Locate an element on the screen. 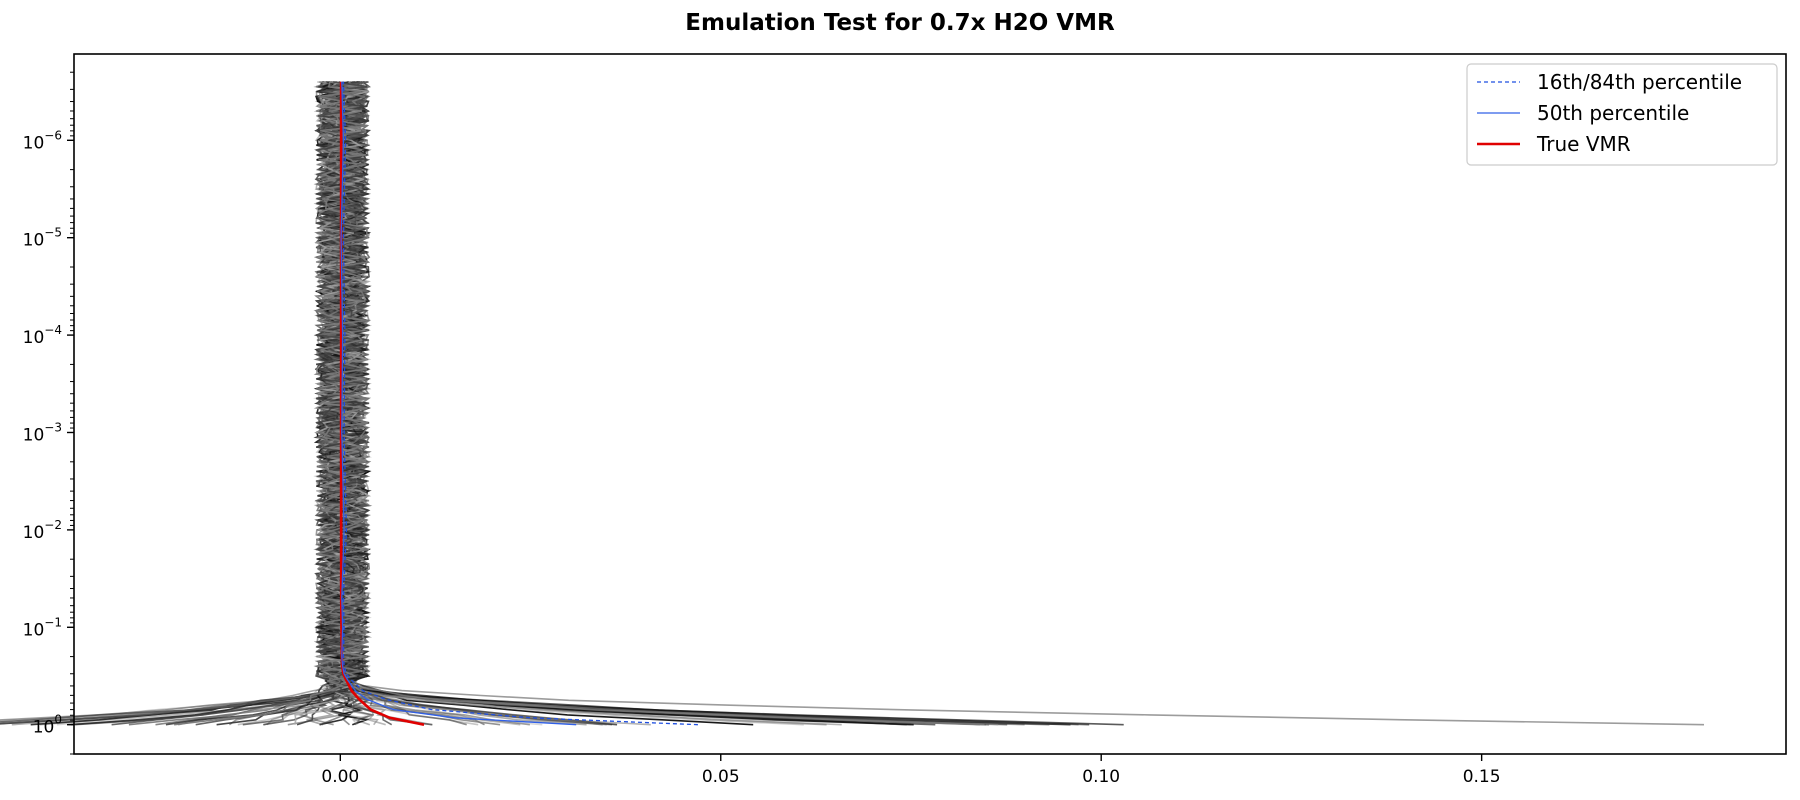 This screenshot has height=800, width=1800. x-tick-label: 0.05 is located at coordinates (721, 777).